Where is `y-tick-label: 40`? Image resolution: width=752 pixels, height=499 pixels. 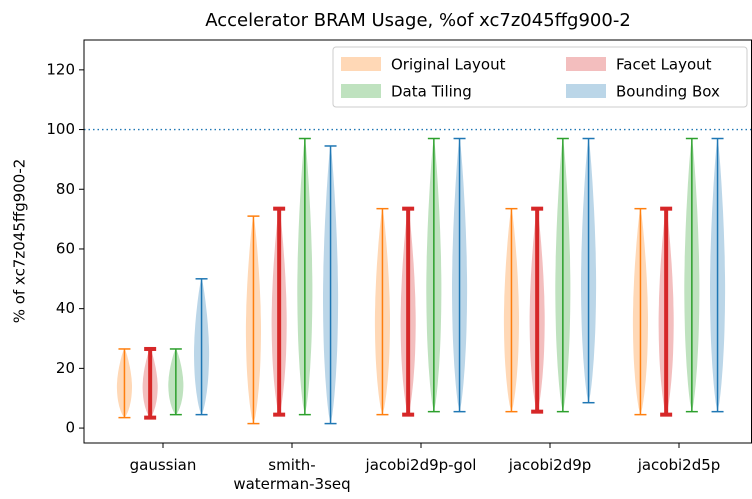 y-tick-label: 40 is located at coordinates (65, 308).